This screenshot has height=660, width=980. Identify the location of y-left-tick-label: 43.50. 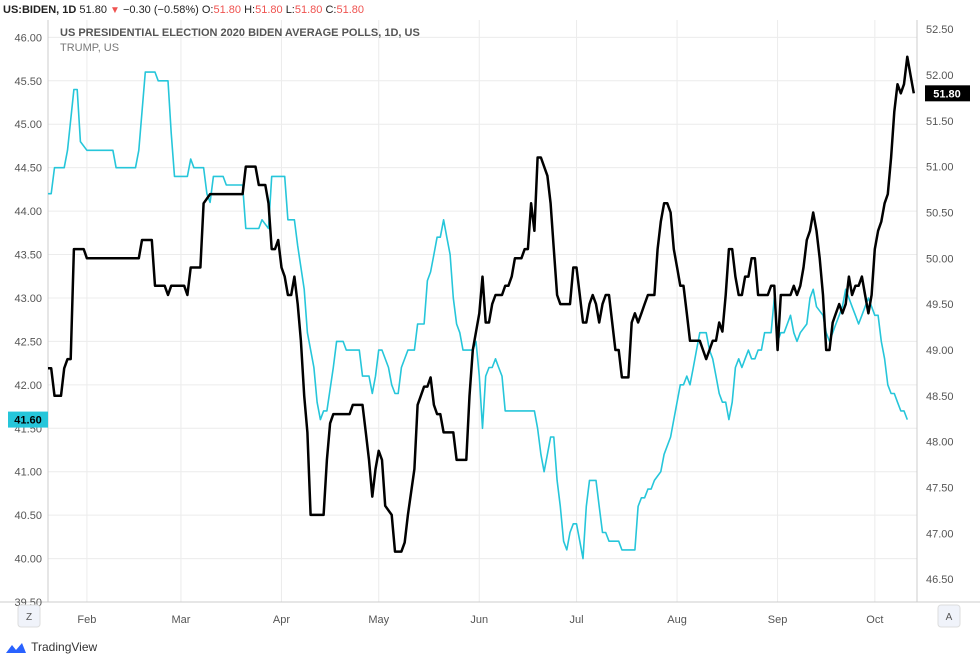
(28, 256).